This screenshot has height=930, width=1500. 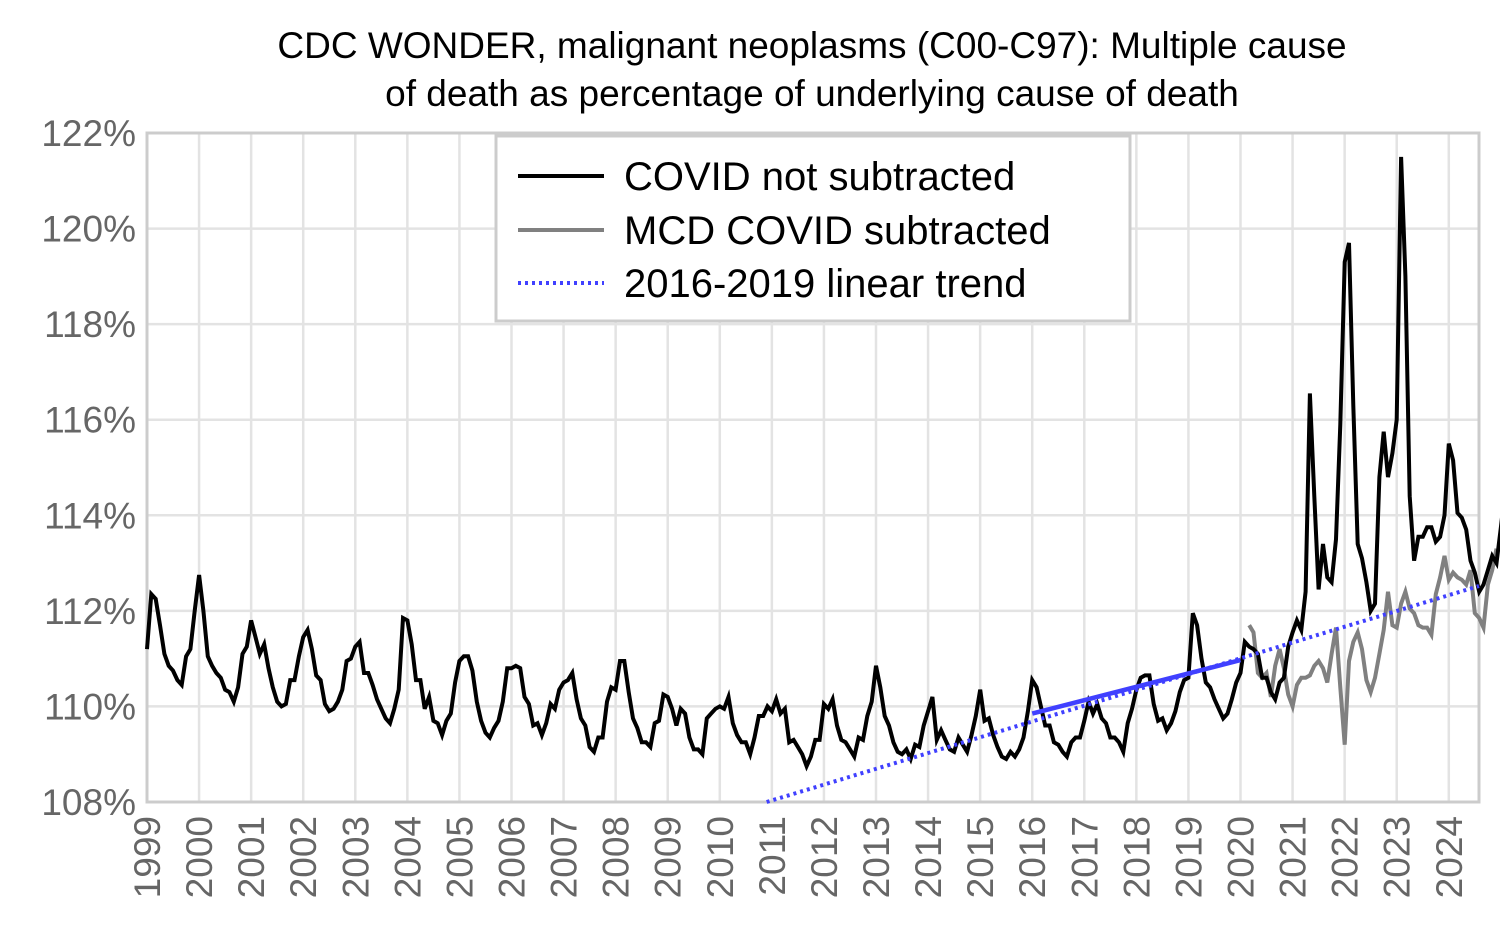 What do you see at coordinates (88, 133) in the screenshot?
I see `y-tick-label: 122%` at bounding box center [88, 133].